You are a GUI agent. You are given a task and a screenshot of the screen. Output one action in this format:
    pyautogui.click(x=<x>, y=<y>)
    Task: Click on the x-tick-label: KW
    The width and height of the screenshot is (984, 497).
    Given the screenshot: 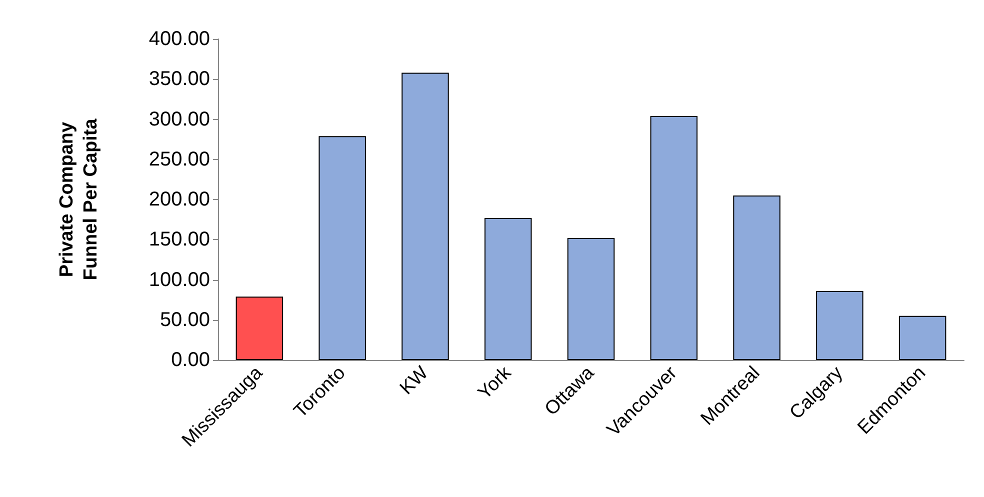 What is the action you would take?
    pyautogui.click(x=414, y=381)
    